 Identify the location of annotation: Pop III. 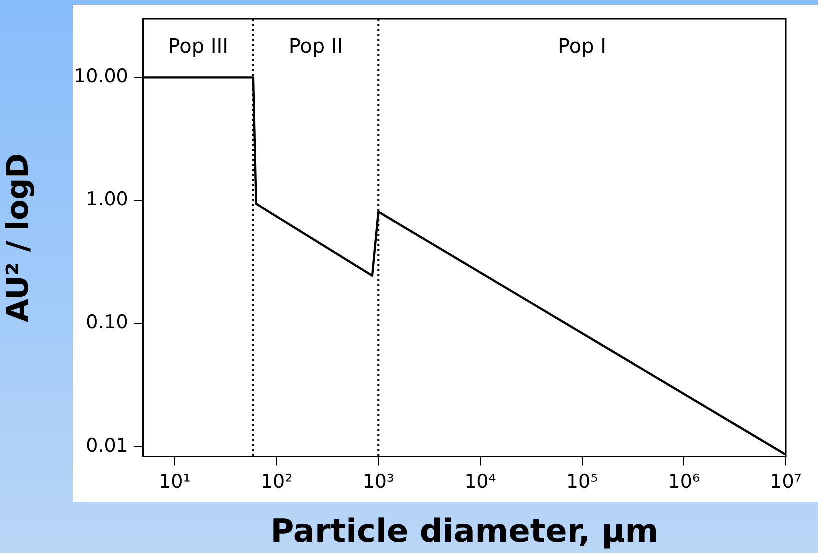
(198, 46).